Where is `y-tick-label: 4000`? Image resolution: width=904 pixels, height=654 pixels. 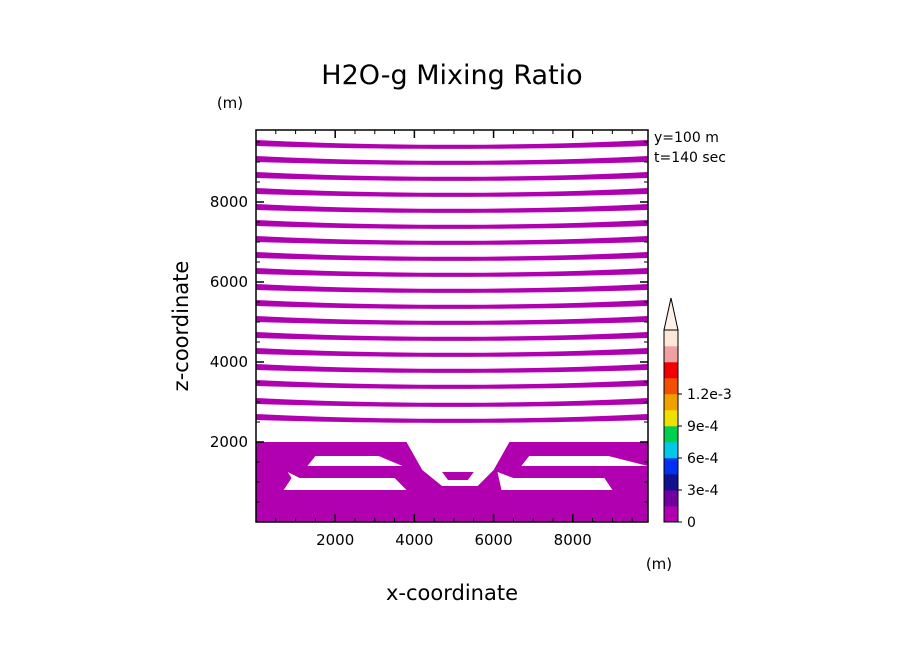 y-tick-label: 4000 is located at coordinates (229, 362).